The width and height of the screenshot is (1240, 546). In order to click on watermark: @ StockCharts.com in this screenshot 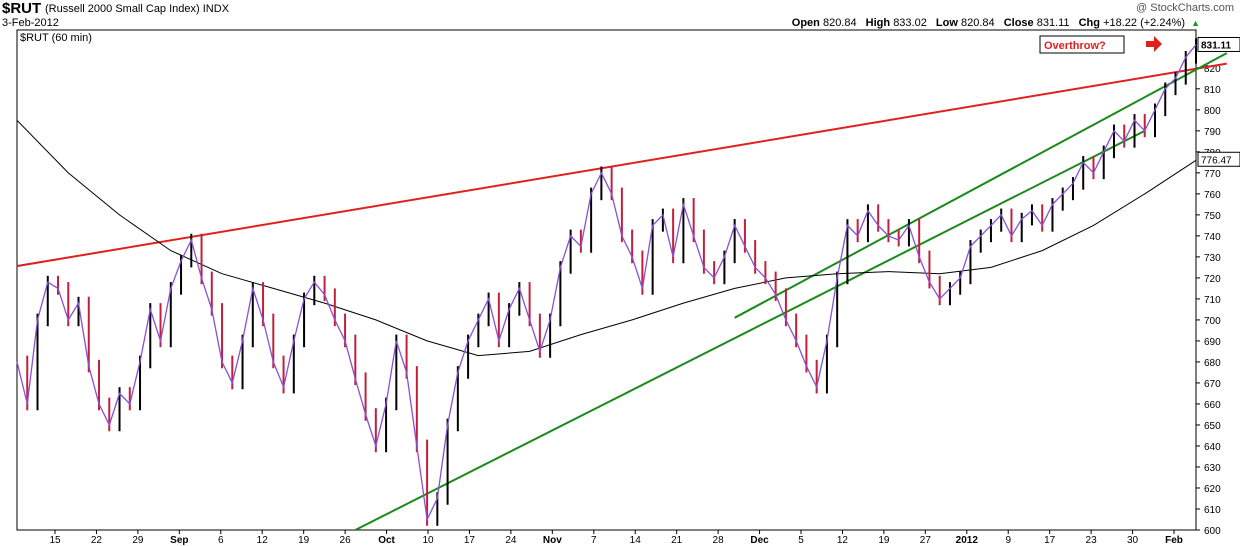, I will do `click(1185, 8)`.